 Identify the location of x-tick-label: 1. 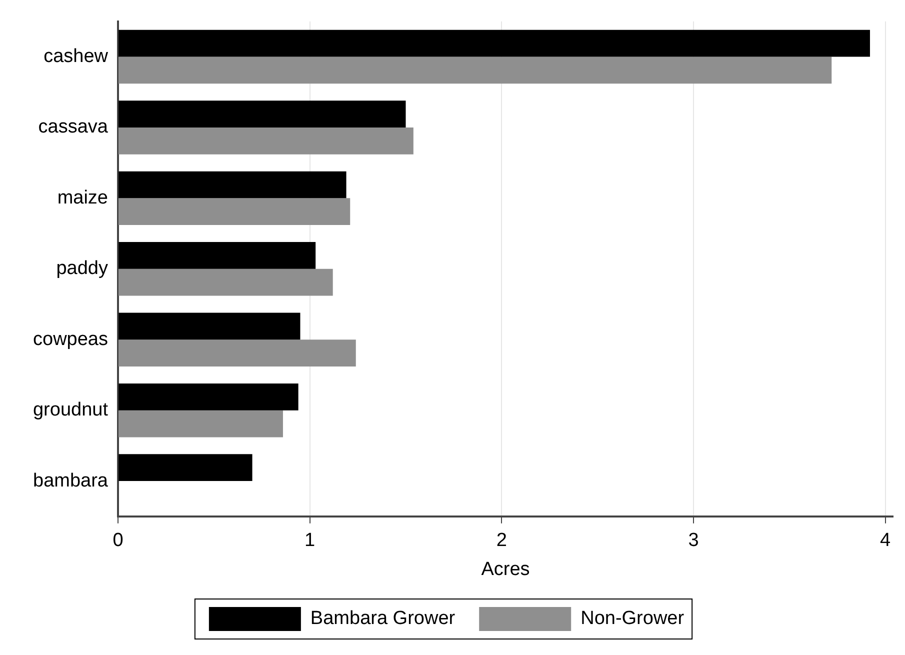
(310, 541).